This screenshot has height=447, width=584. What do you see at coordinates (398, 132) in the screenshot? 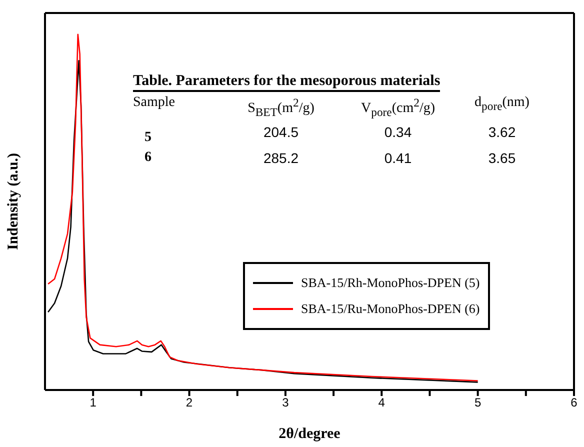
I see `annotation: 0.34` at bounding box center [398, 132].